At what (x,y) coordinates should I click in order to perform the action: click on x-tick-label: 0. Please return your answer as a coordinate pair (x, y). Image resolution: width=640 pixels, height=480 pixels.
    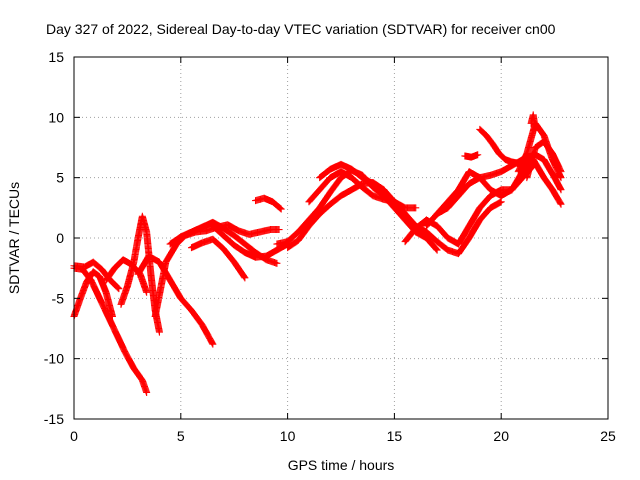
    Looking at the image, I should click on (74, 436).